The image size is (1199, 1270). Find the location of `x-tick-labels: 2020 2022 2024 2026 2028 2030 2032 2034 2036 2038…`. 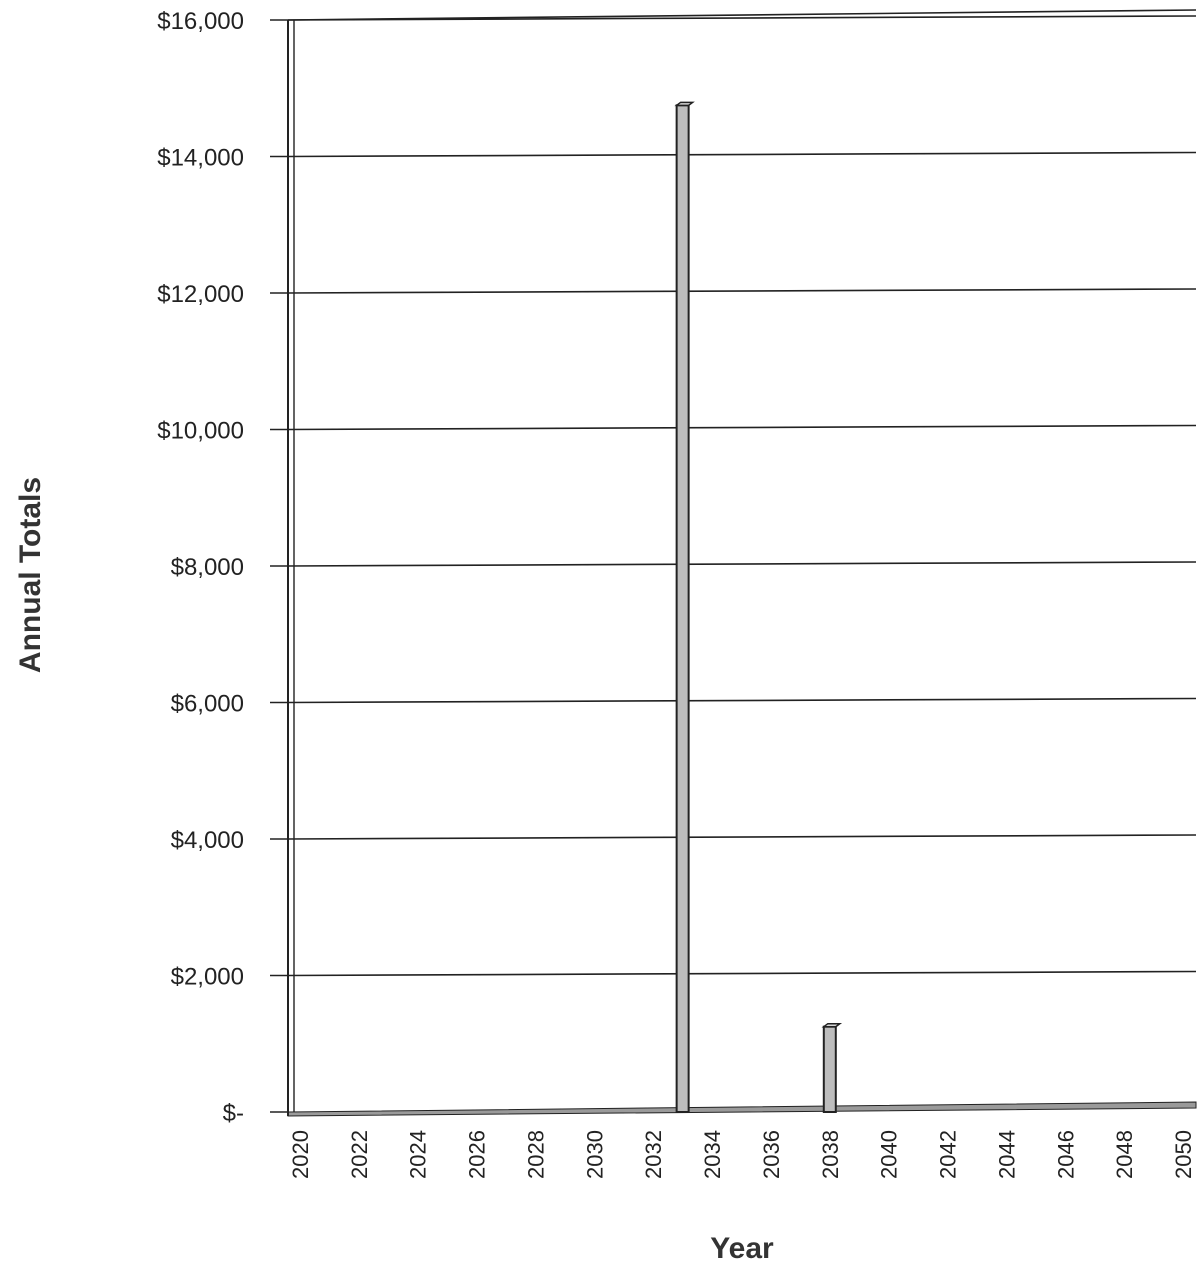

x-tick-labels: 2020 2022 2024 2026 2028 2030 2032 2034 2036 2038… is located at coordinates (742, 1154).